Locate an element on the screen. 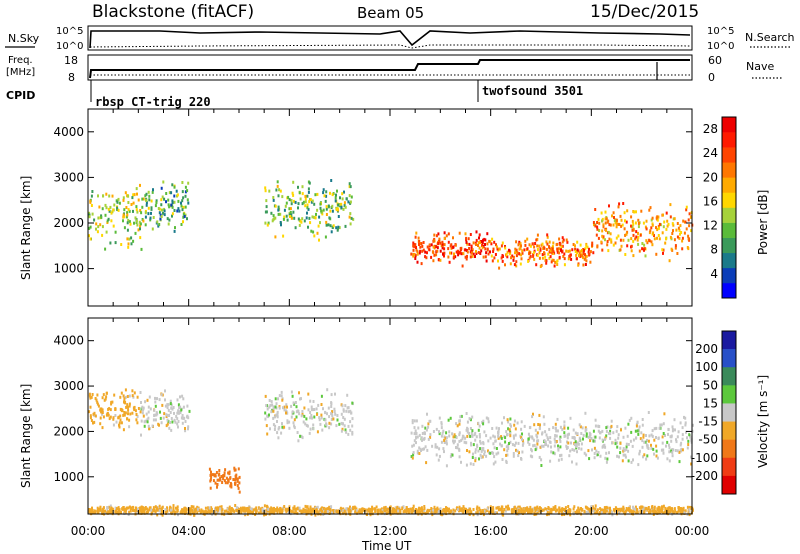 The width and height of the screenshot is (800, 554). noise-tick-low-right: 10^0 is located at coordinates (720, 46).